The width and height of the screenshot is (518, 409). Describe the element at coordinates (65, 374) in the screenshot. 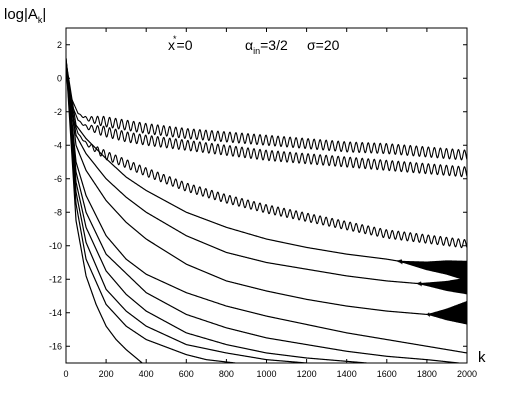

I see `x-tick-label: 0` at that location.